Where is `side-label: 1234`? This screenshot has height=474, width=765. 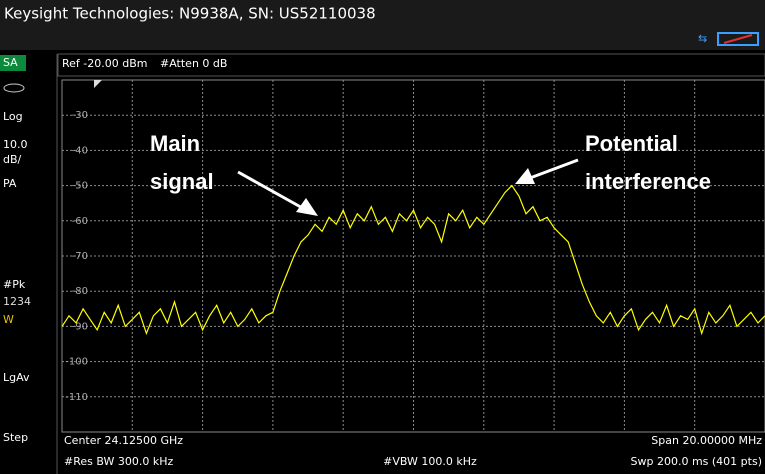
side-label: 1234 is located at coordinates (17, 301).